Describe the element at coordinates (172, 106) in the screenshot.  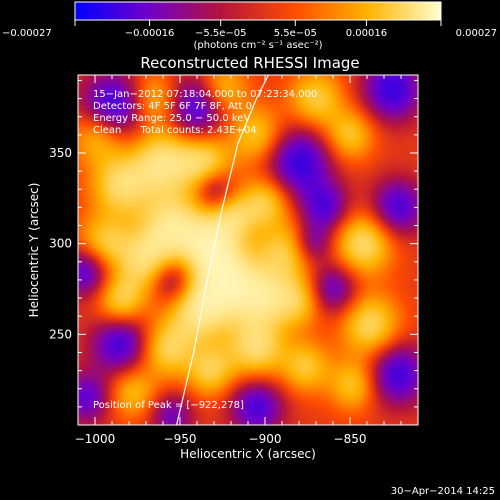
I see `info-line-detectors: Detectors: 4F 5F 6F 7F 8F, Att 0` at that location.